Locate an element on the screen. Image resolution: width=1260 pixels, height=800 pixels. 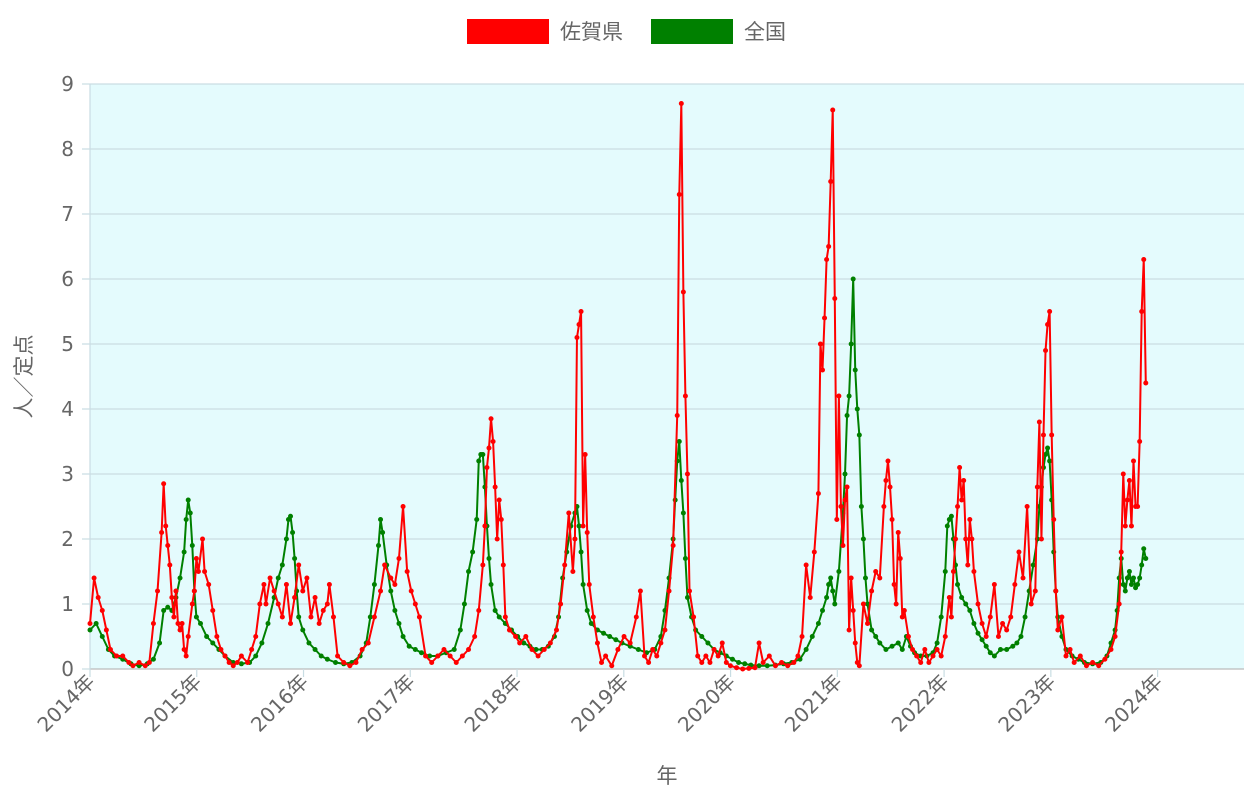
legend-item: 佐賀県 is located at coordinates (545, 31).